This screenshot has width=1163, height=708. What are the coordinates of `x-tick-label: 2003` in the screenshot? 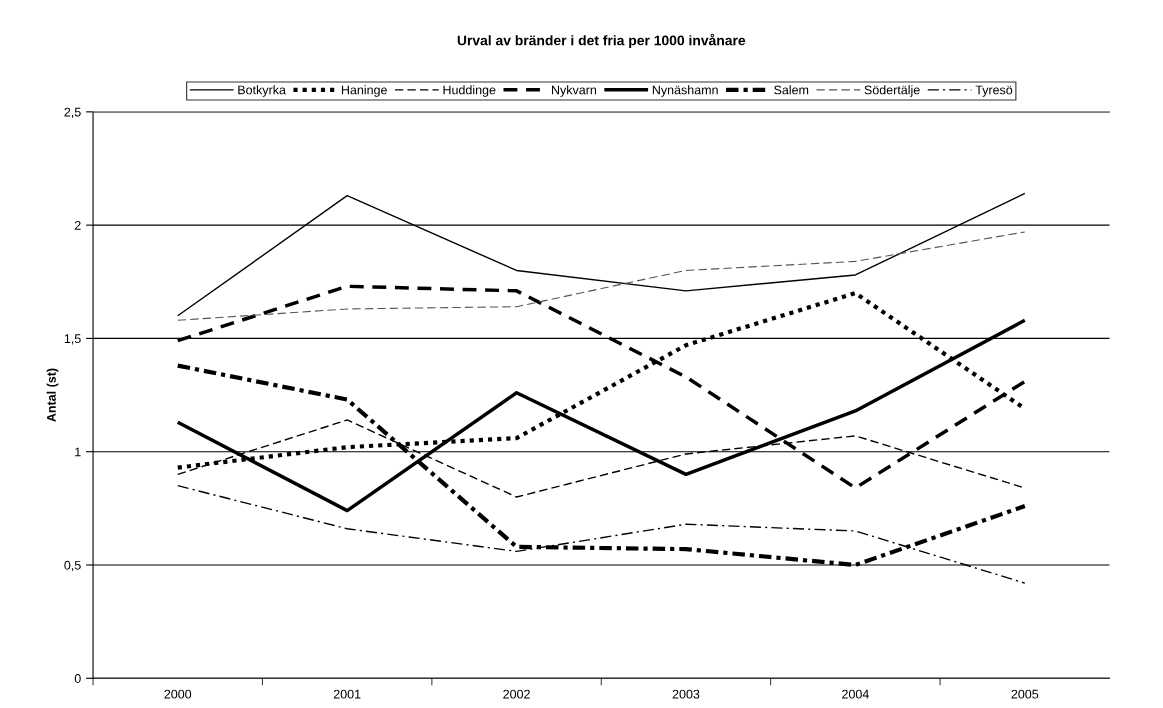 It's located at (686, 694).